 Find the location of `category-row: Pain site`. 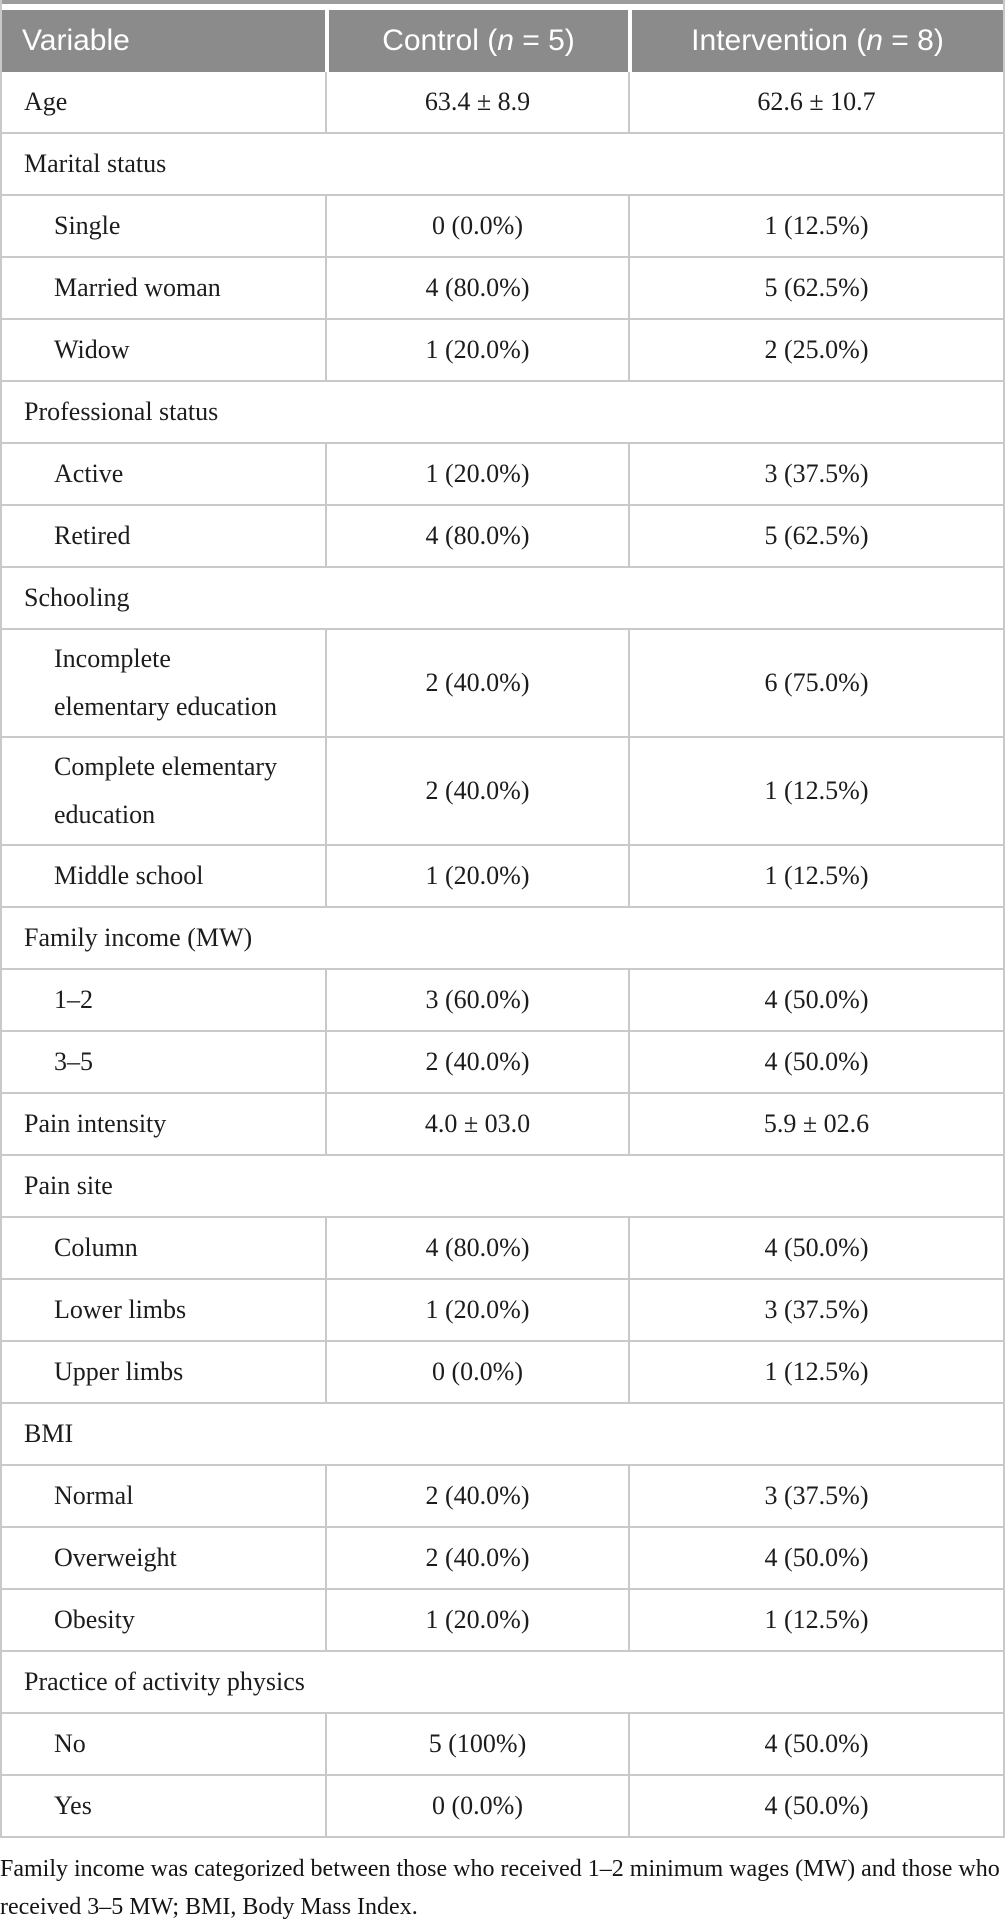

category-row: Pain site is located at coordinates (502, 1187).